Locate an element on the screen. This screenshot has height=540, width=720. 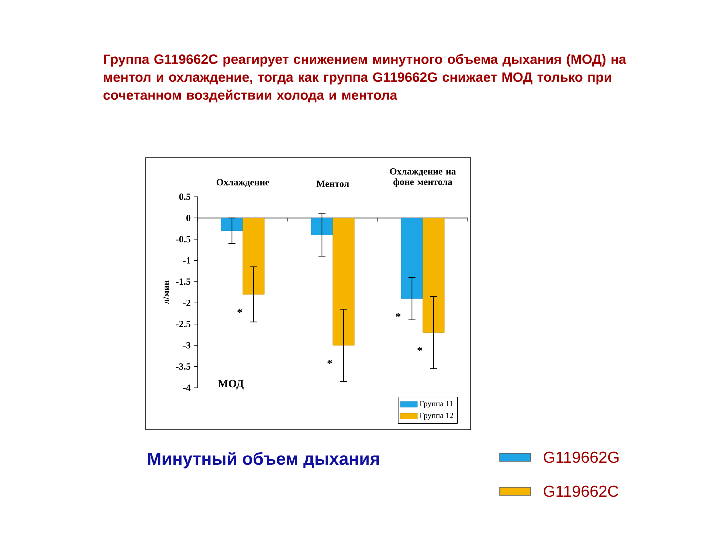
y-tick-label: -1 is located at coordinates (186, 261).